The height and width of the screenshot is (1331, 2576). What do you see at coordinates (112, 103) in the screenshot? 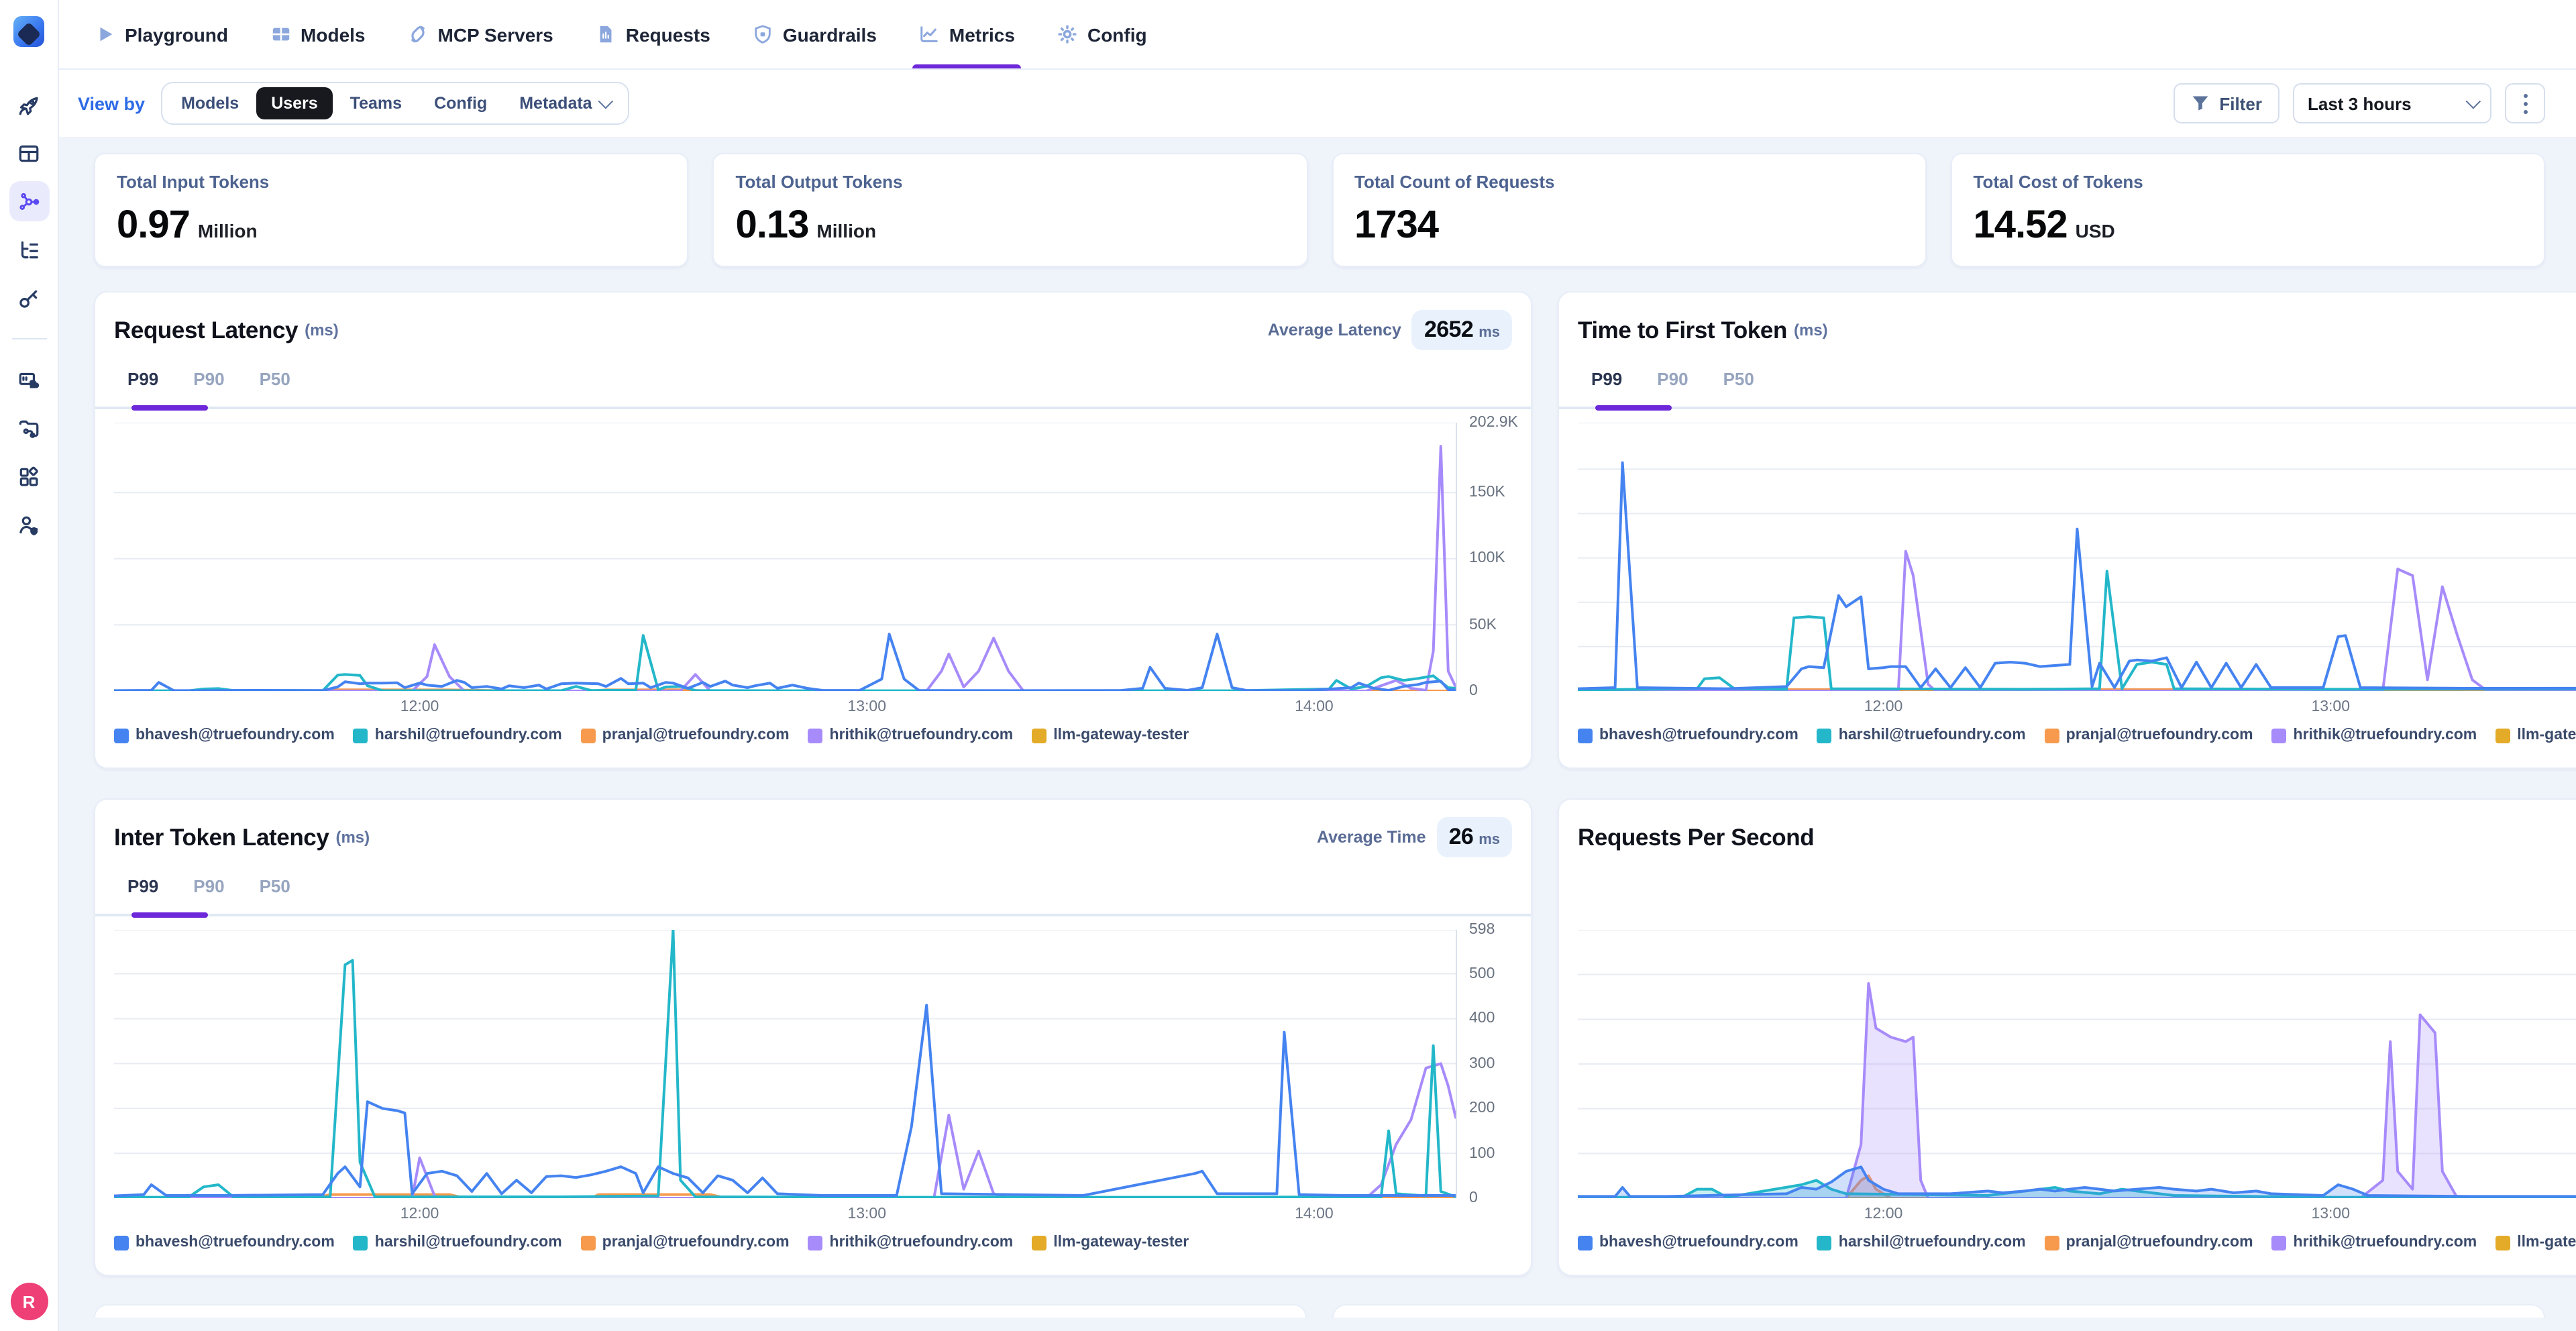
I see `view-by-label: View by` at bounding box center [112, 103].